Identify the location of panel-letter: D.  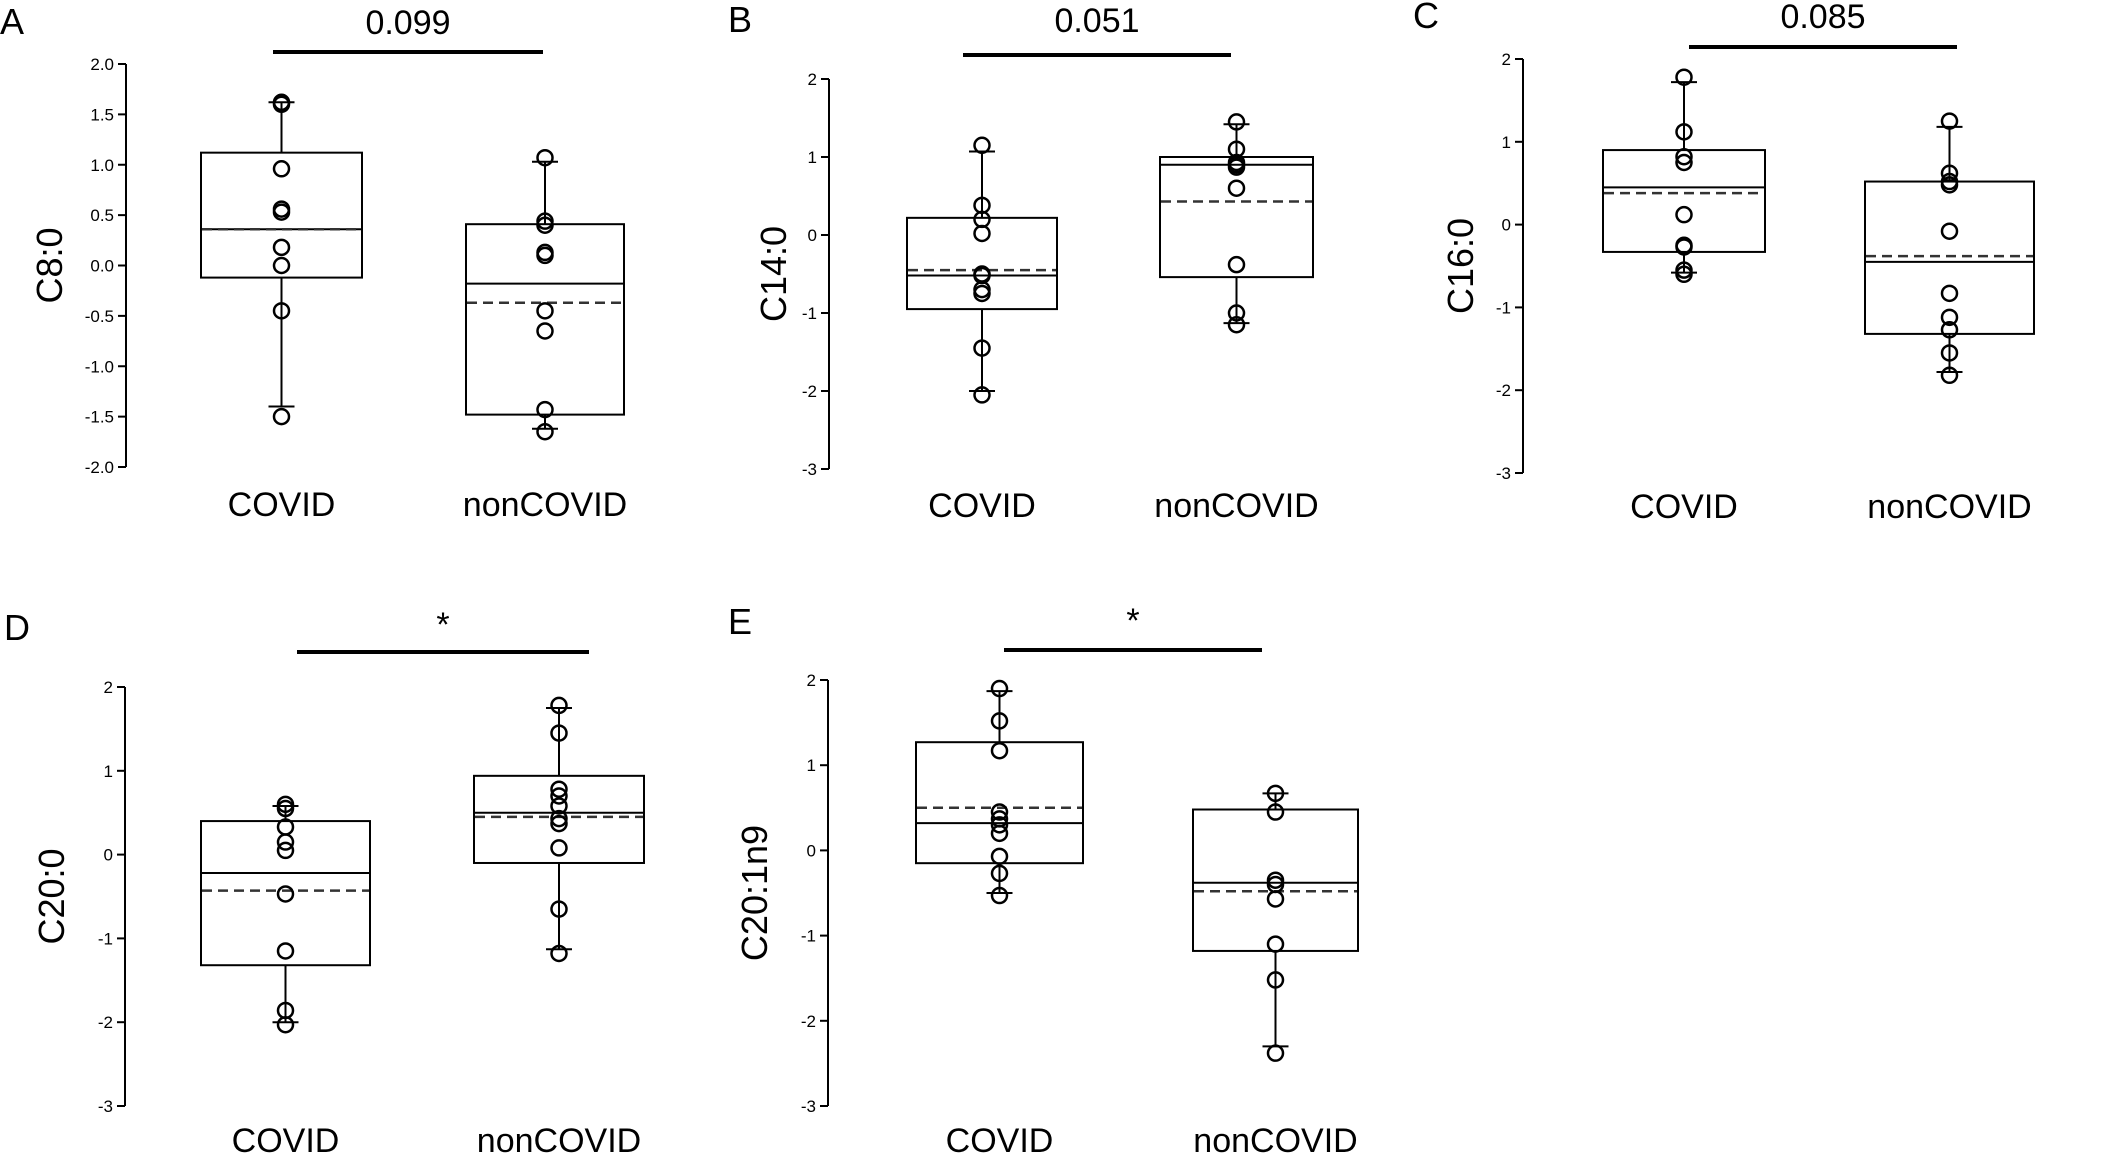
(17, 627).